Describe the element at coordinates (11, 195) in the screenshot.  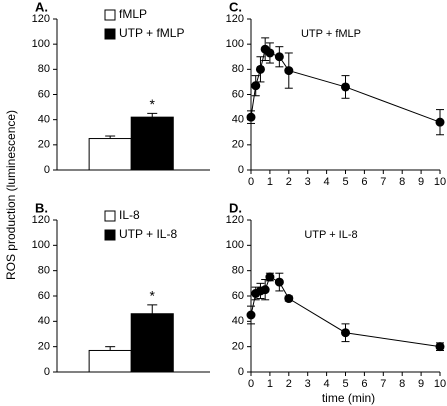
I see `y-axis-label: ROS production (luminescence)` at that location.